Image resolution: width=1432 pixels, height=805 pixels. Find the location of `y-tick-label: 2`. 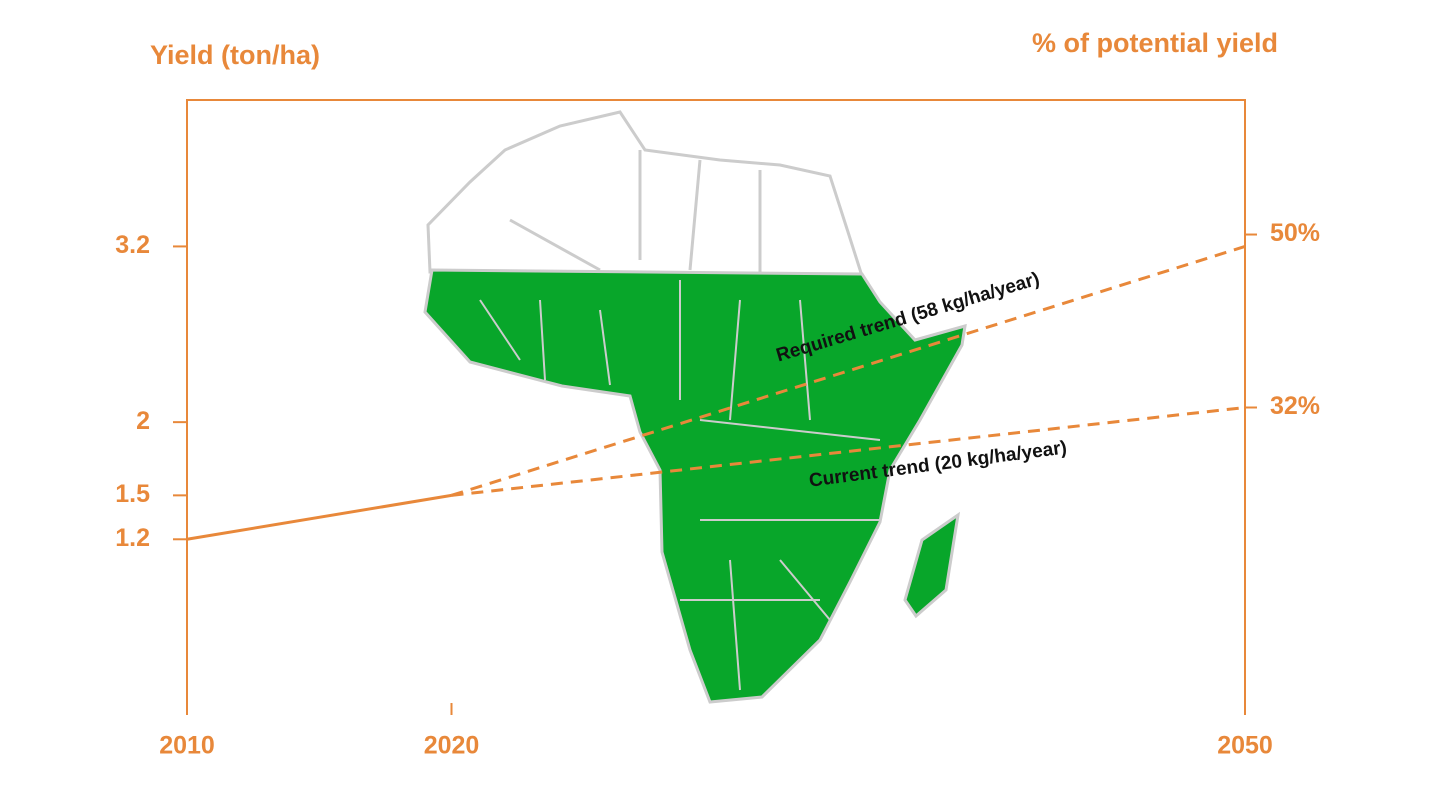

y-tick-label: 2 is located at coordinates (143, 421).